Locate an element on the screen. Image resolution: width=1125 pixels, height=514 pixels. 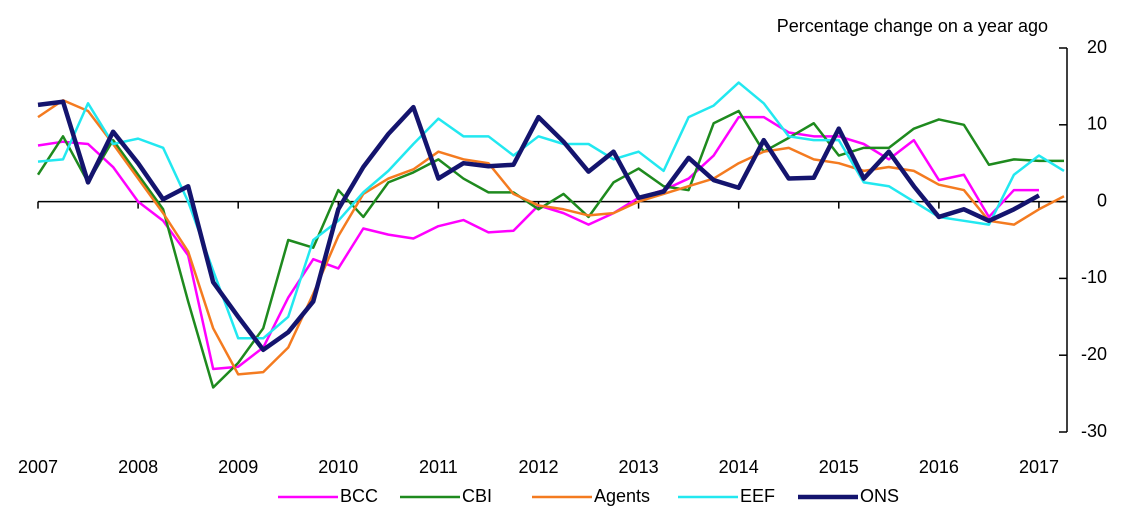
x-tick-label: 2013 is located at coordinates (639, 467).